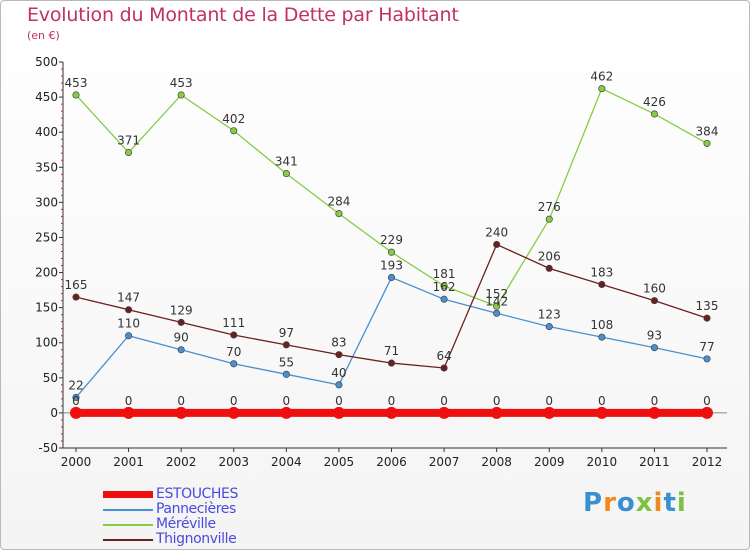 This screenshot has height=550, width=750. What do you see at coordinates (496, 294) in the screenshot?
I see `data-label: 152` at bounding box center [496, 294].